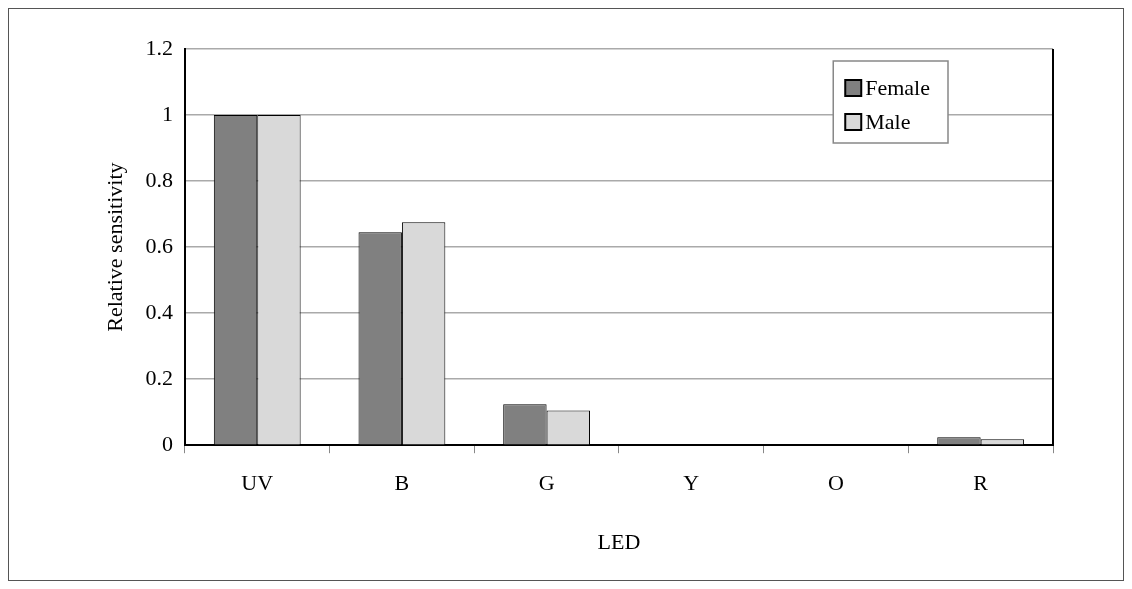 Image resolution: width=1132 pixels, height=589 pixels. Describe the element at coordinates (114, 247) in the screenshot. I see `y-axis-title: Relative sensitivity` at that location.